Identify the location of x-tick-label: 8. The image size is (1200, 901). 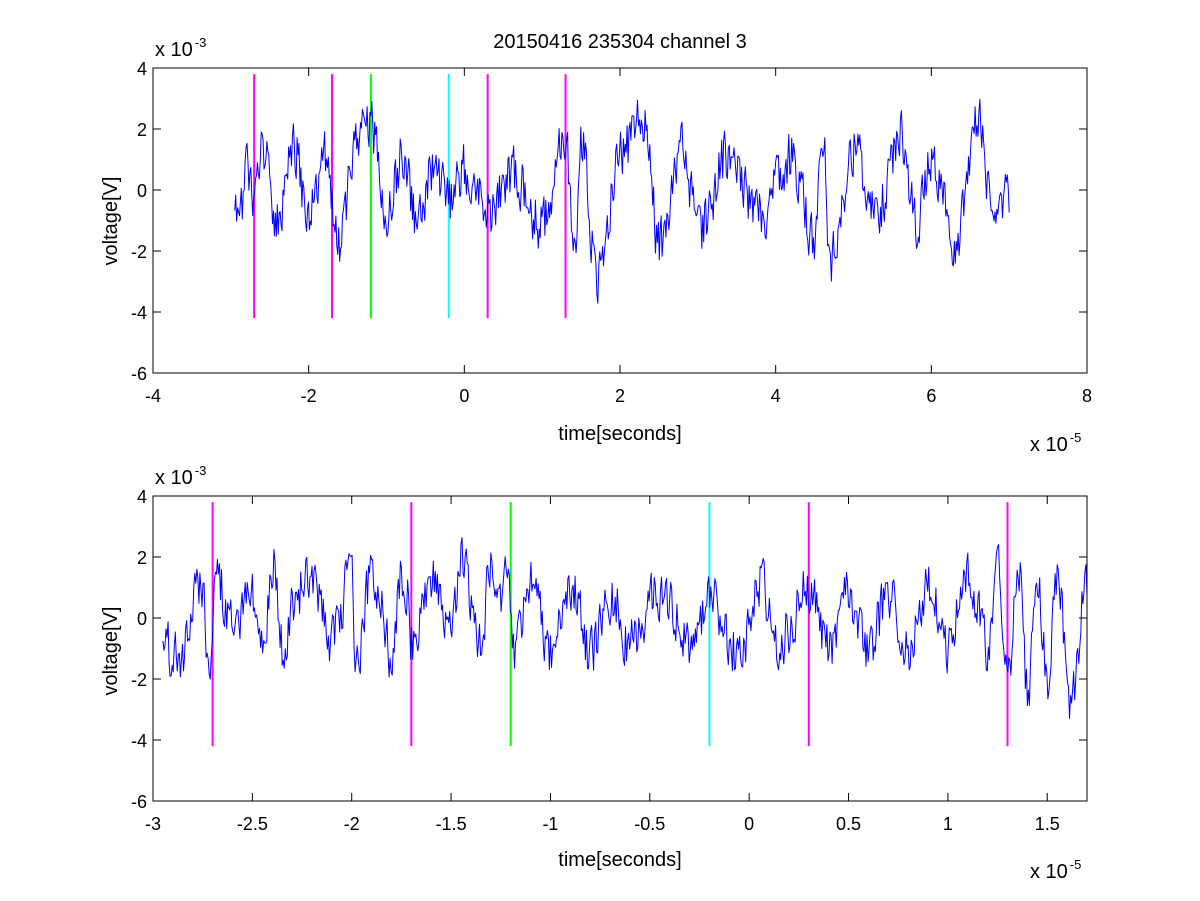
(1087, 396).